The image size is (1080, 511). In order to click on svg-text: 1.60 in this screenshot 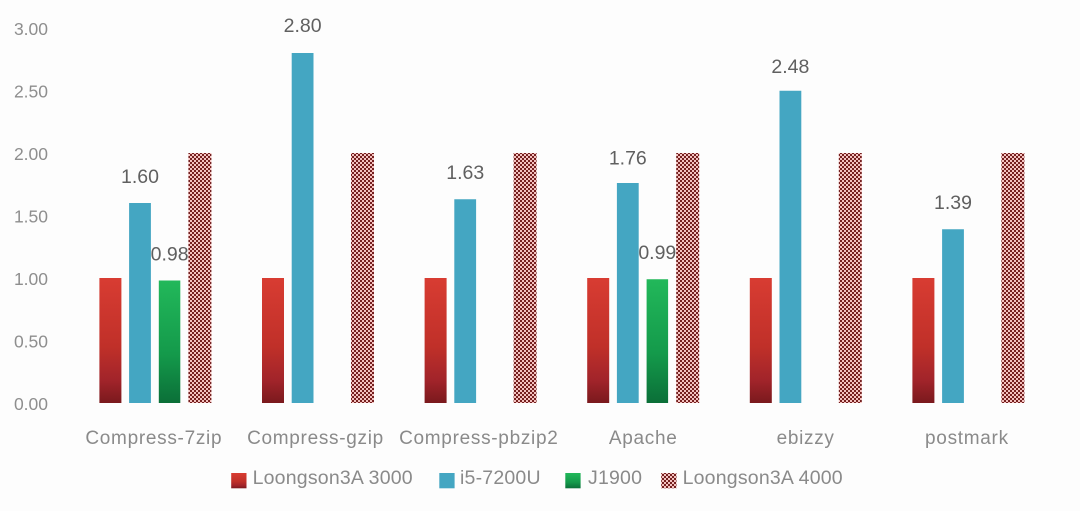, I will do `click(140, 177)`.